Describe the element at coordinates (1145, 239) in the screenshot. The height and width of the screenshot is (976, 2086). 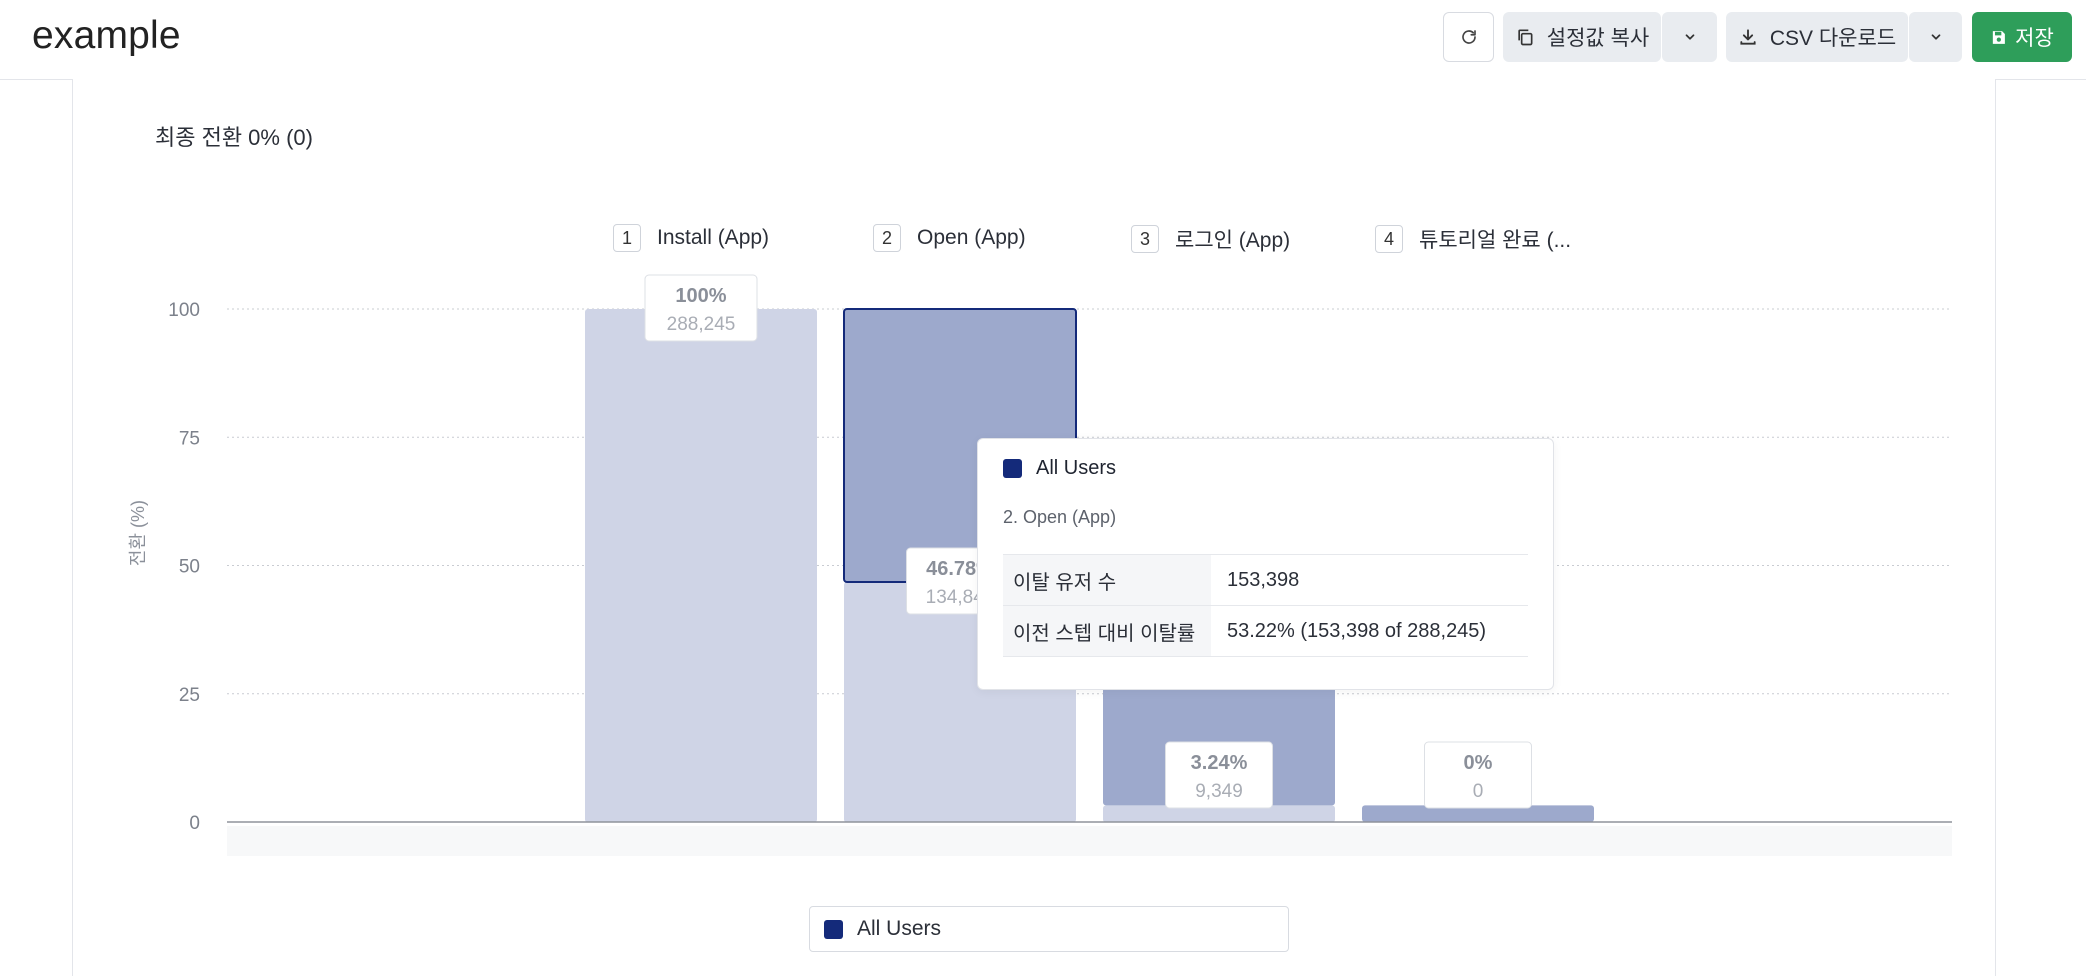
I see `step-number: 3` at that location.